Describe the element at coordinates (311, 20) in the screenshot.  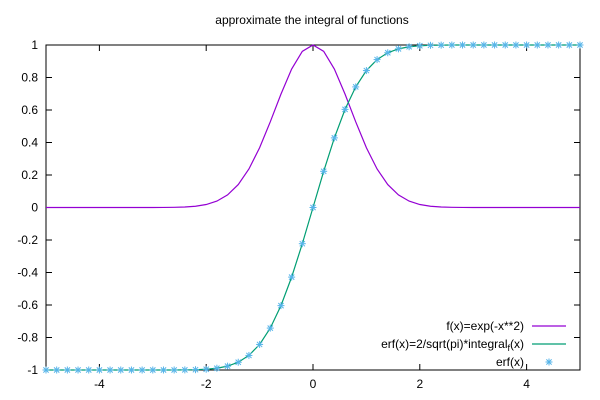
I see `chart-title: approximate the integral of functions` at that location.